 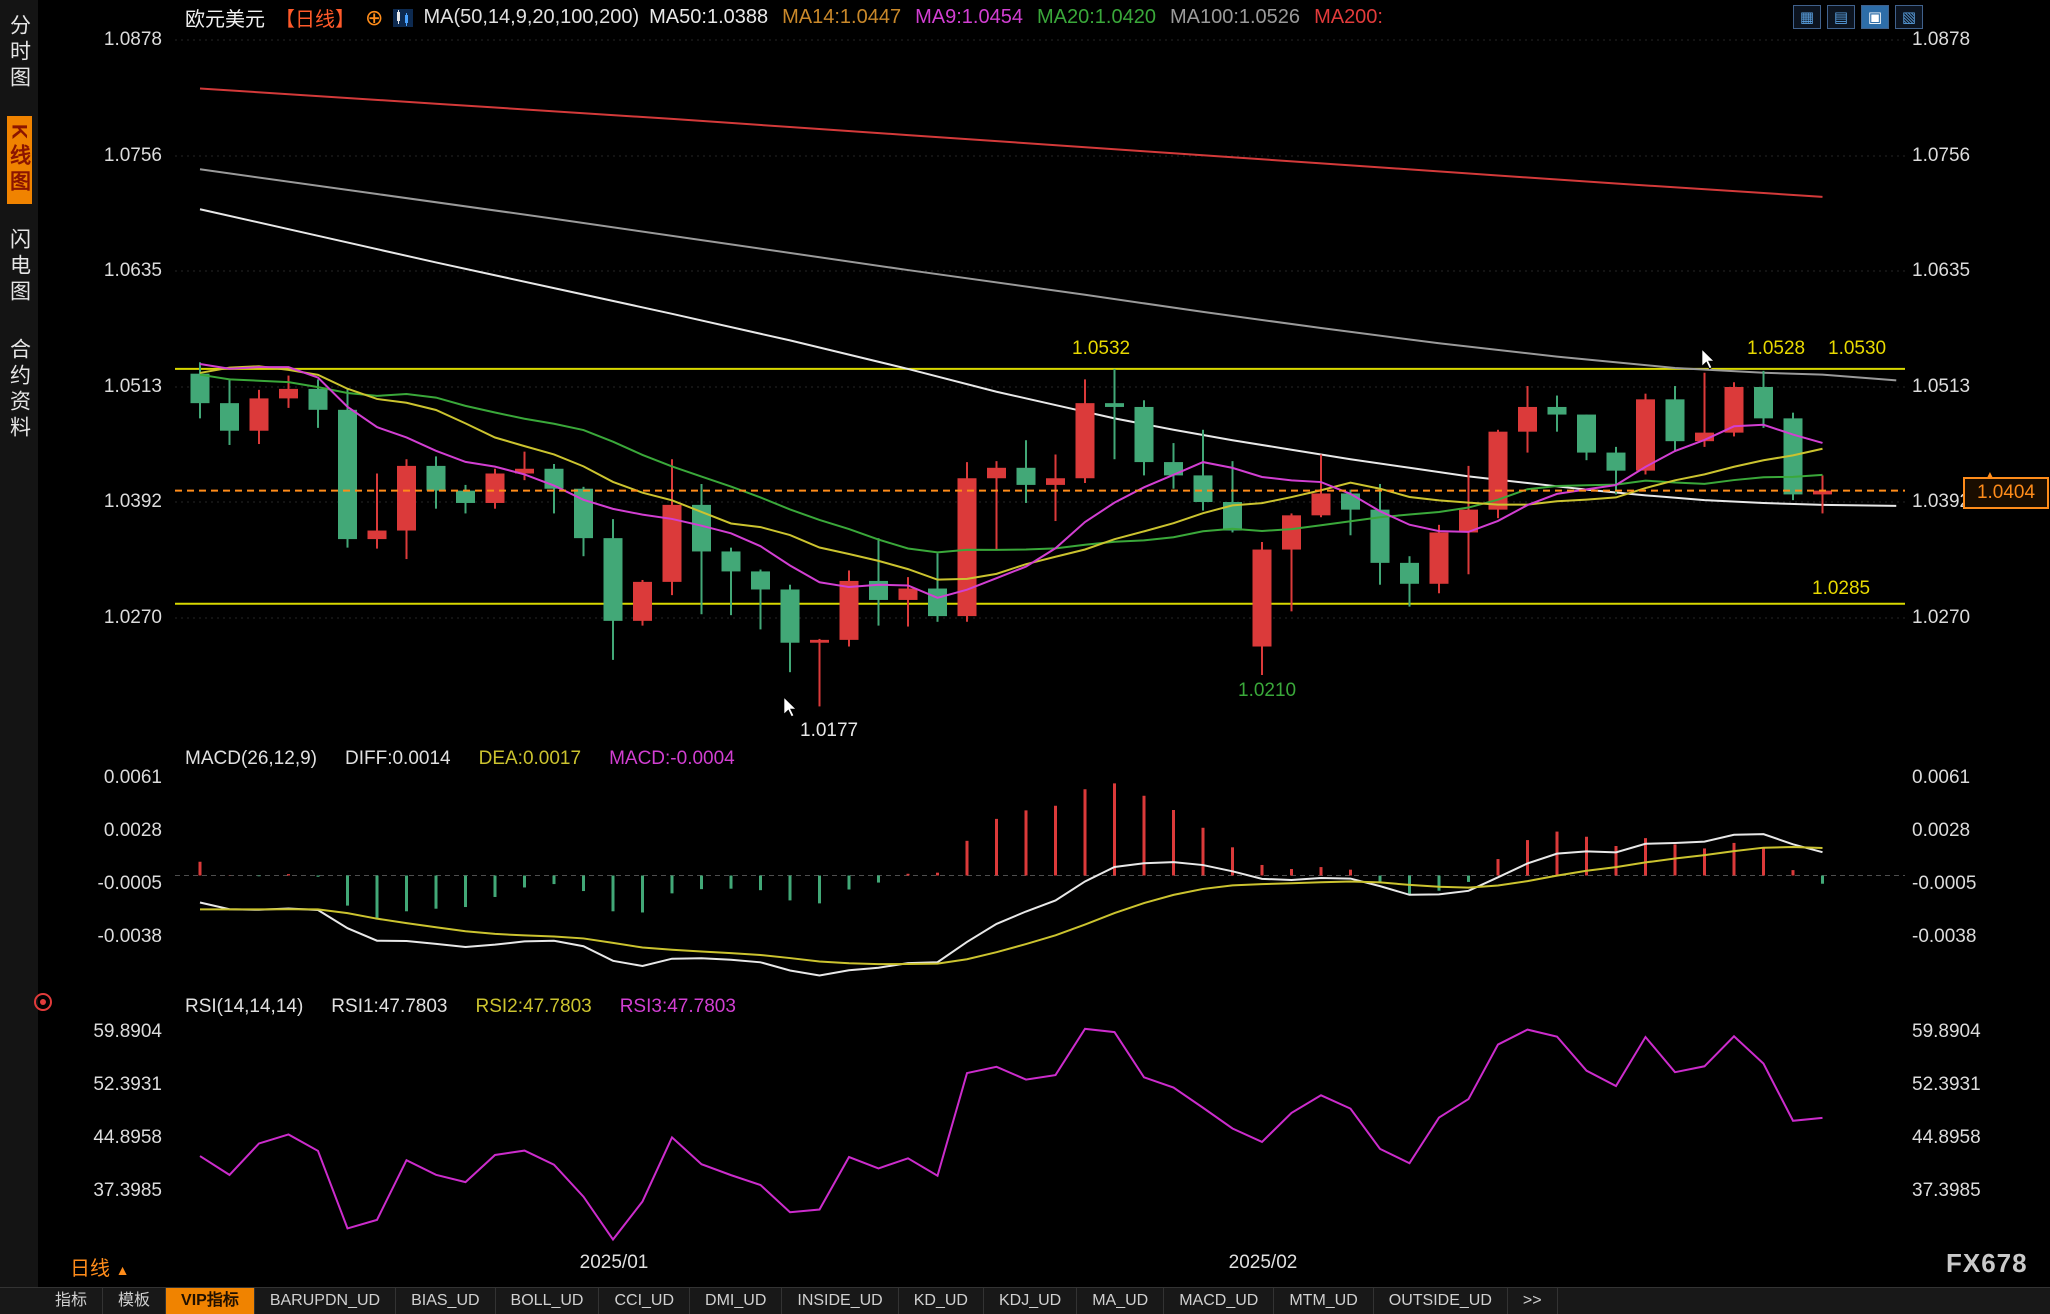 What do you see at coordinates (842, 17) in the screenshot?
I see `ma-value-label: MA14:1.0447` at bounding box center [842, 17].